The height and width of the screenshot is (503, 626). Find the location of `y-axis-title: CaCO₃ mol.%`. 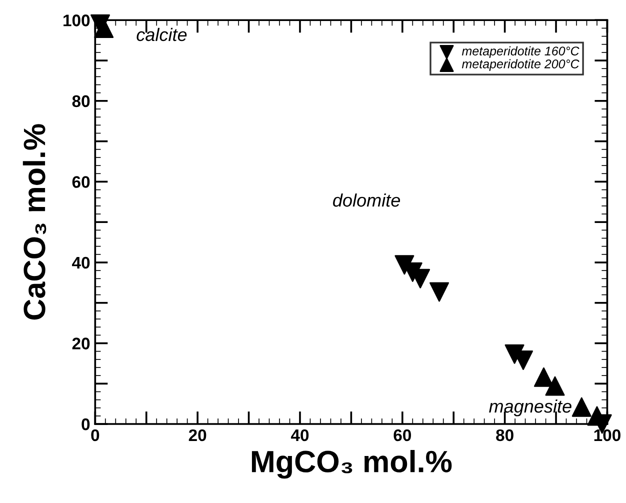

y-axis-title: CaCO₃ mol.% is located at coordinates (34, 222).